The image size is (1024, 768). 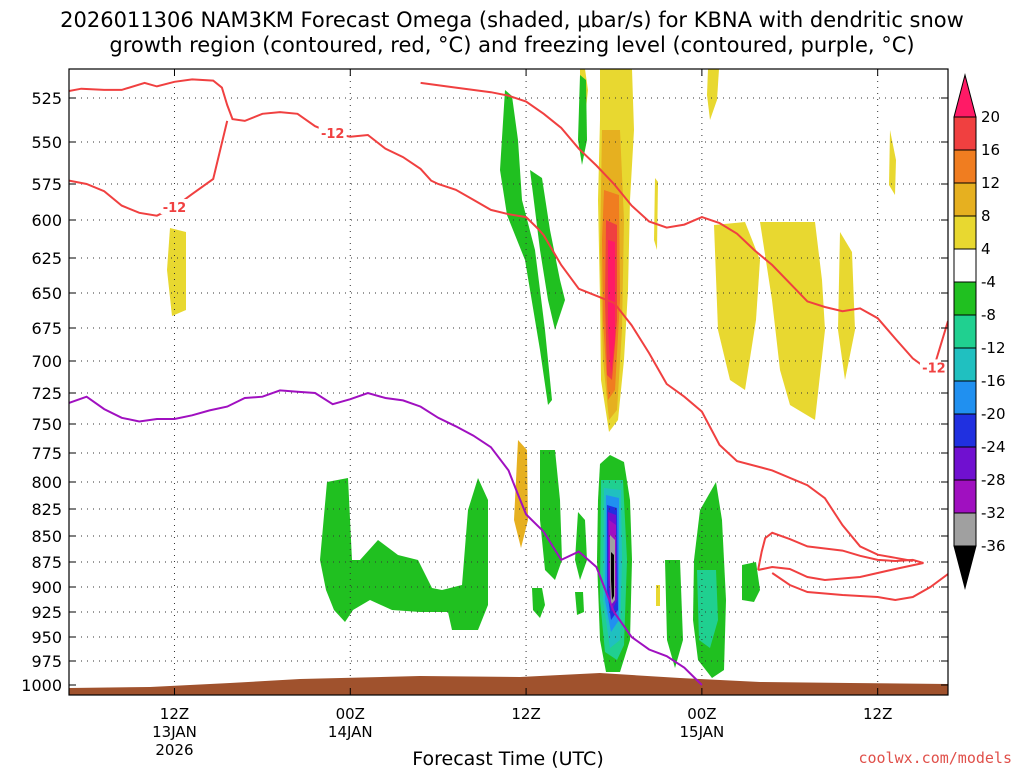 What do you see at coordinates (935, 758) in the screenshot?
I see `site-credit: coolwx.com/models` at bounding box center [935, 758].